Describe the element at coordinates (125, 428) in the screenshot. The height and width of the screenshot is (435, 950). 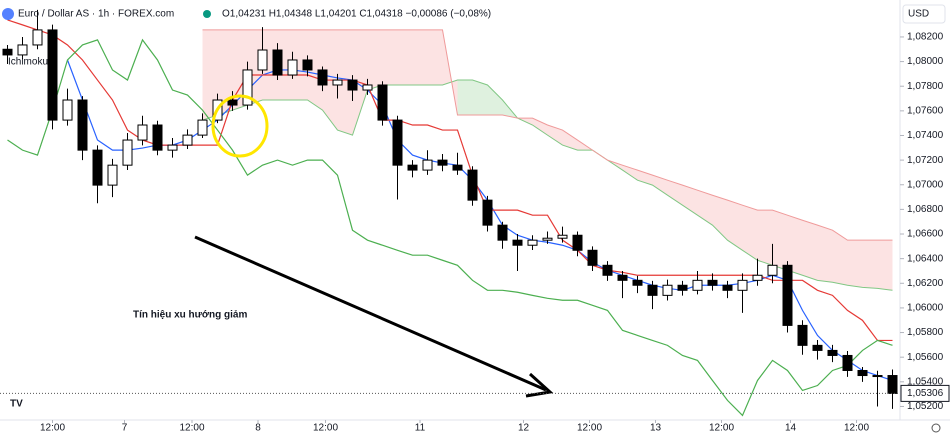
I see `x-tick-label: 7` at that location.